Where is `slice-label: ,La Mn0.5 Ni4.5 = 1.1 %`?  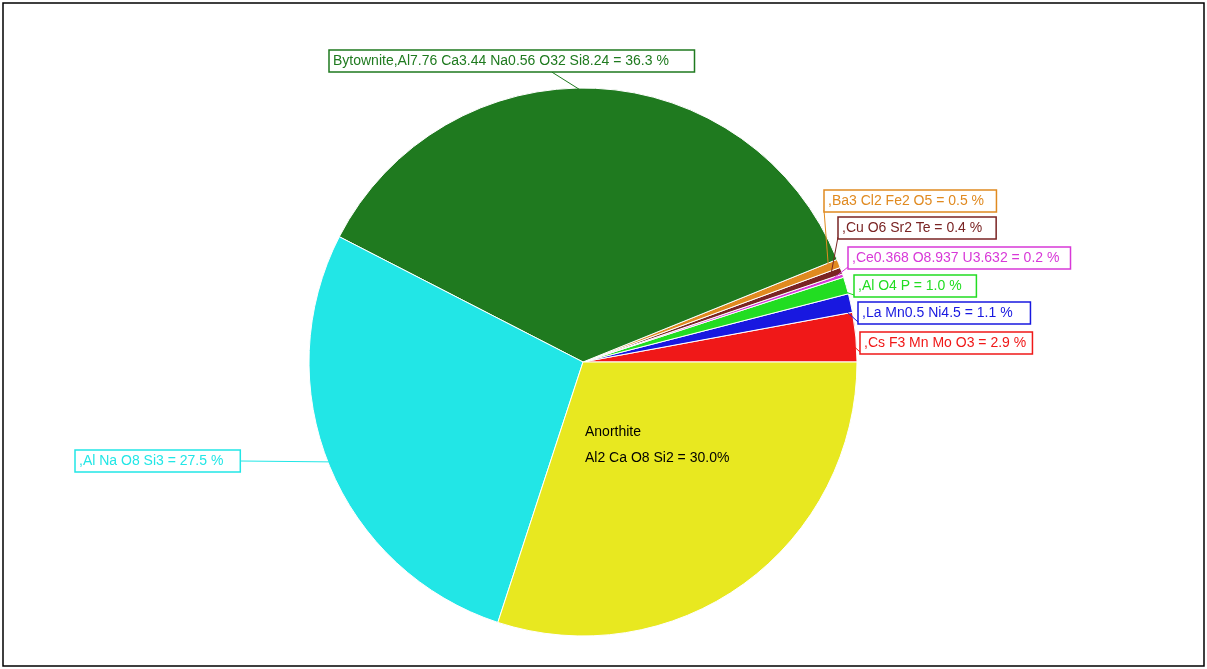 slice-label: ,La Mn0.5 Ni4.5 = 1.1 % is located at coordinates (937, 312).